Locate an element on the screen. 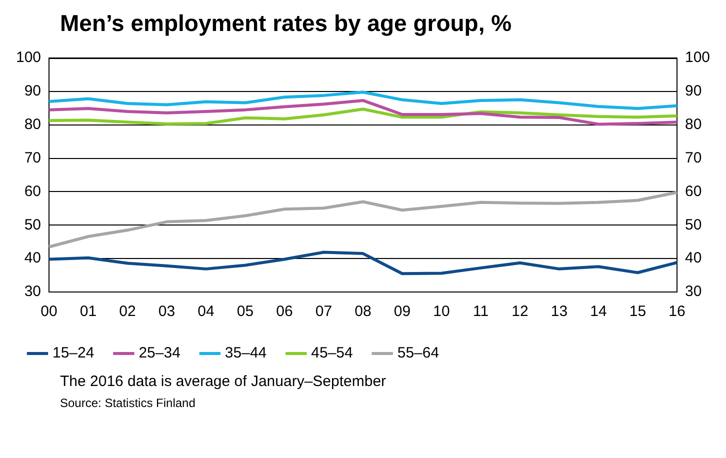 This screenshot has height=458, width=726. chart-title: Men’s employment rates by age group, % is located at coordinates (286, 23).